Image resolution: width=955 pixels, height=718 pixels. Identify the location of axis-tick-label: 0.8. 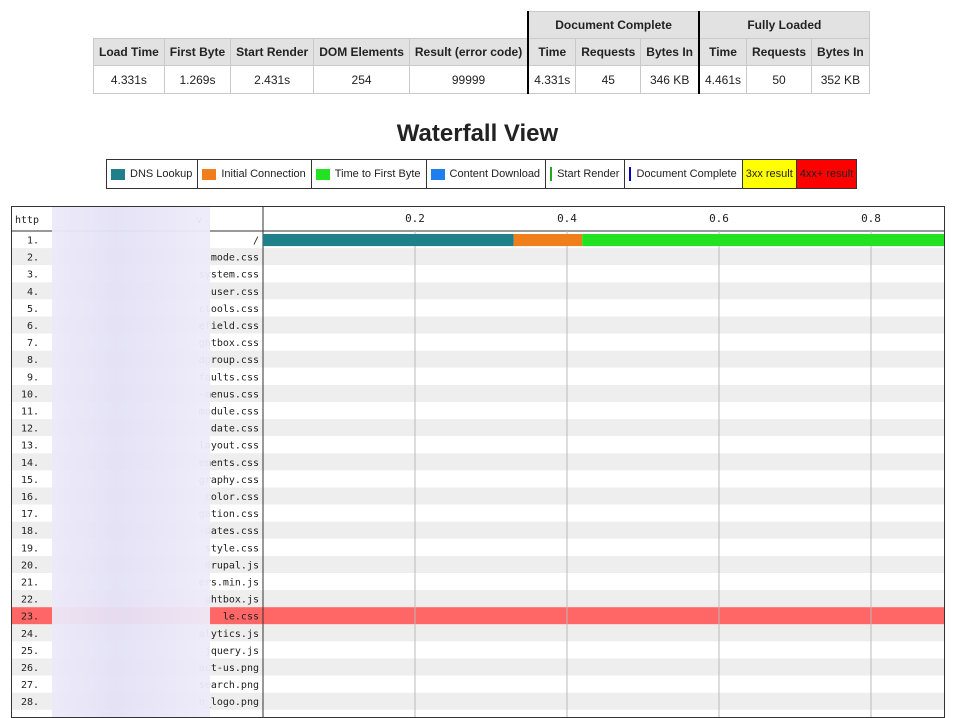
(871, 218).